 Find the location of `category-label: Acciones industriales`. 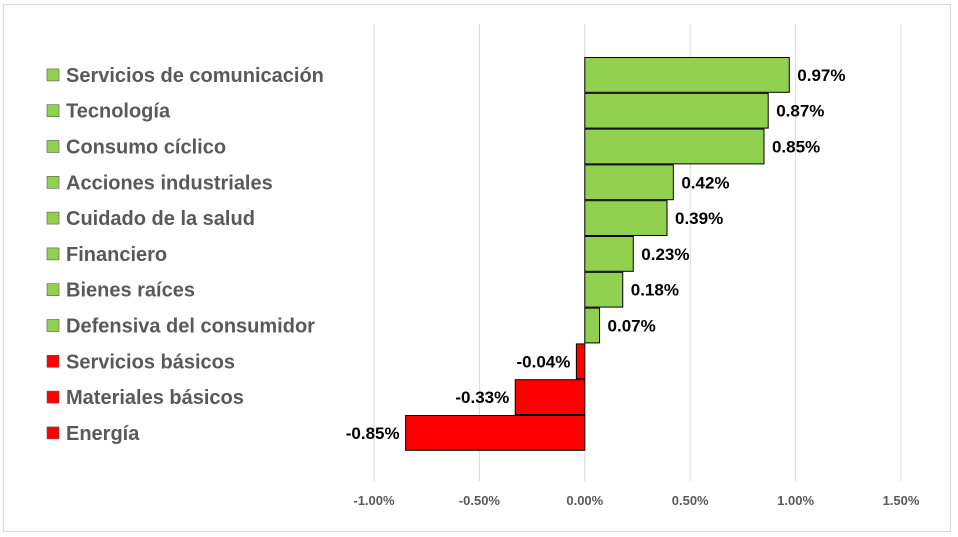

category-label: Acciones industriales is located at coordinates (169, 183).